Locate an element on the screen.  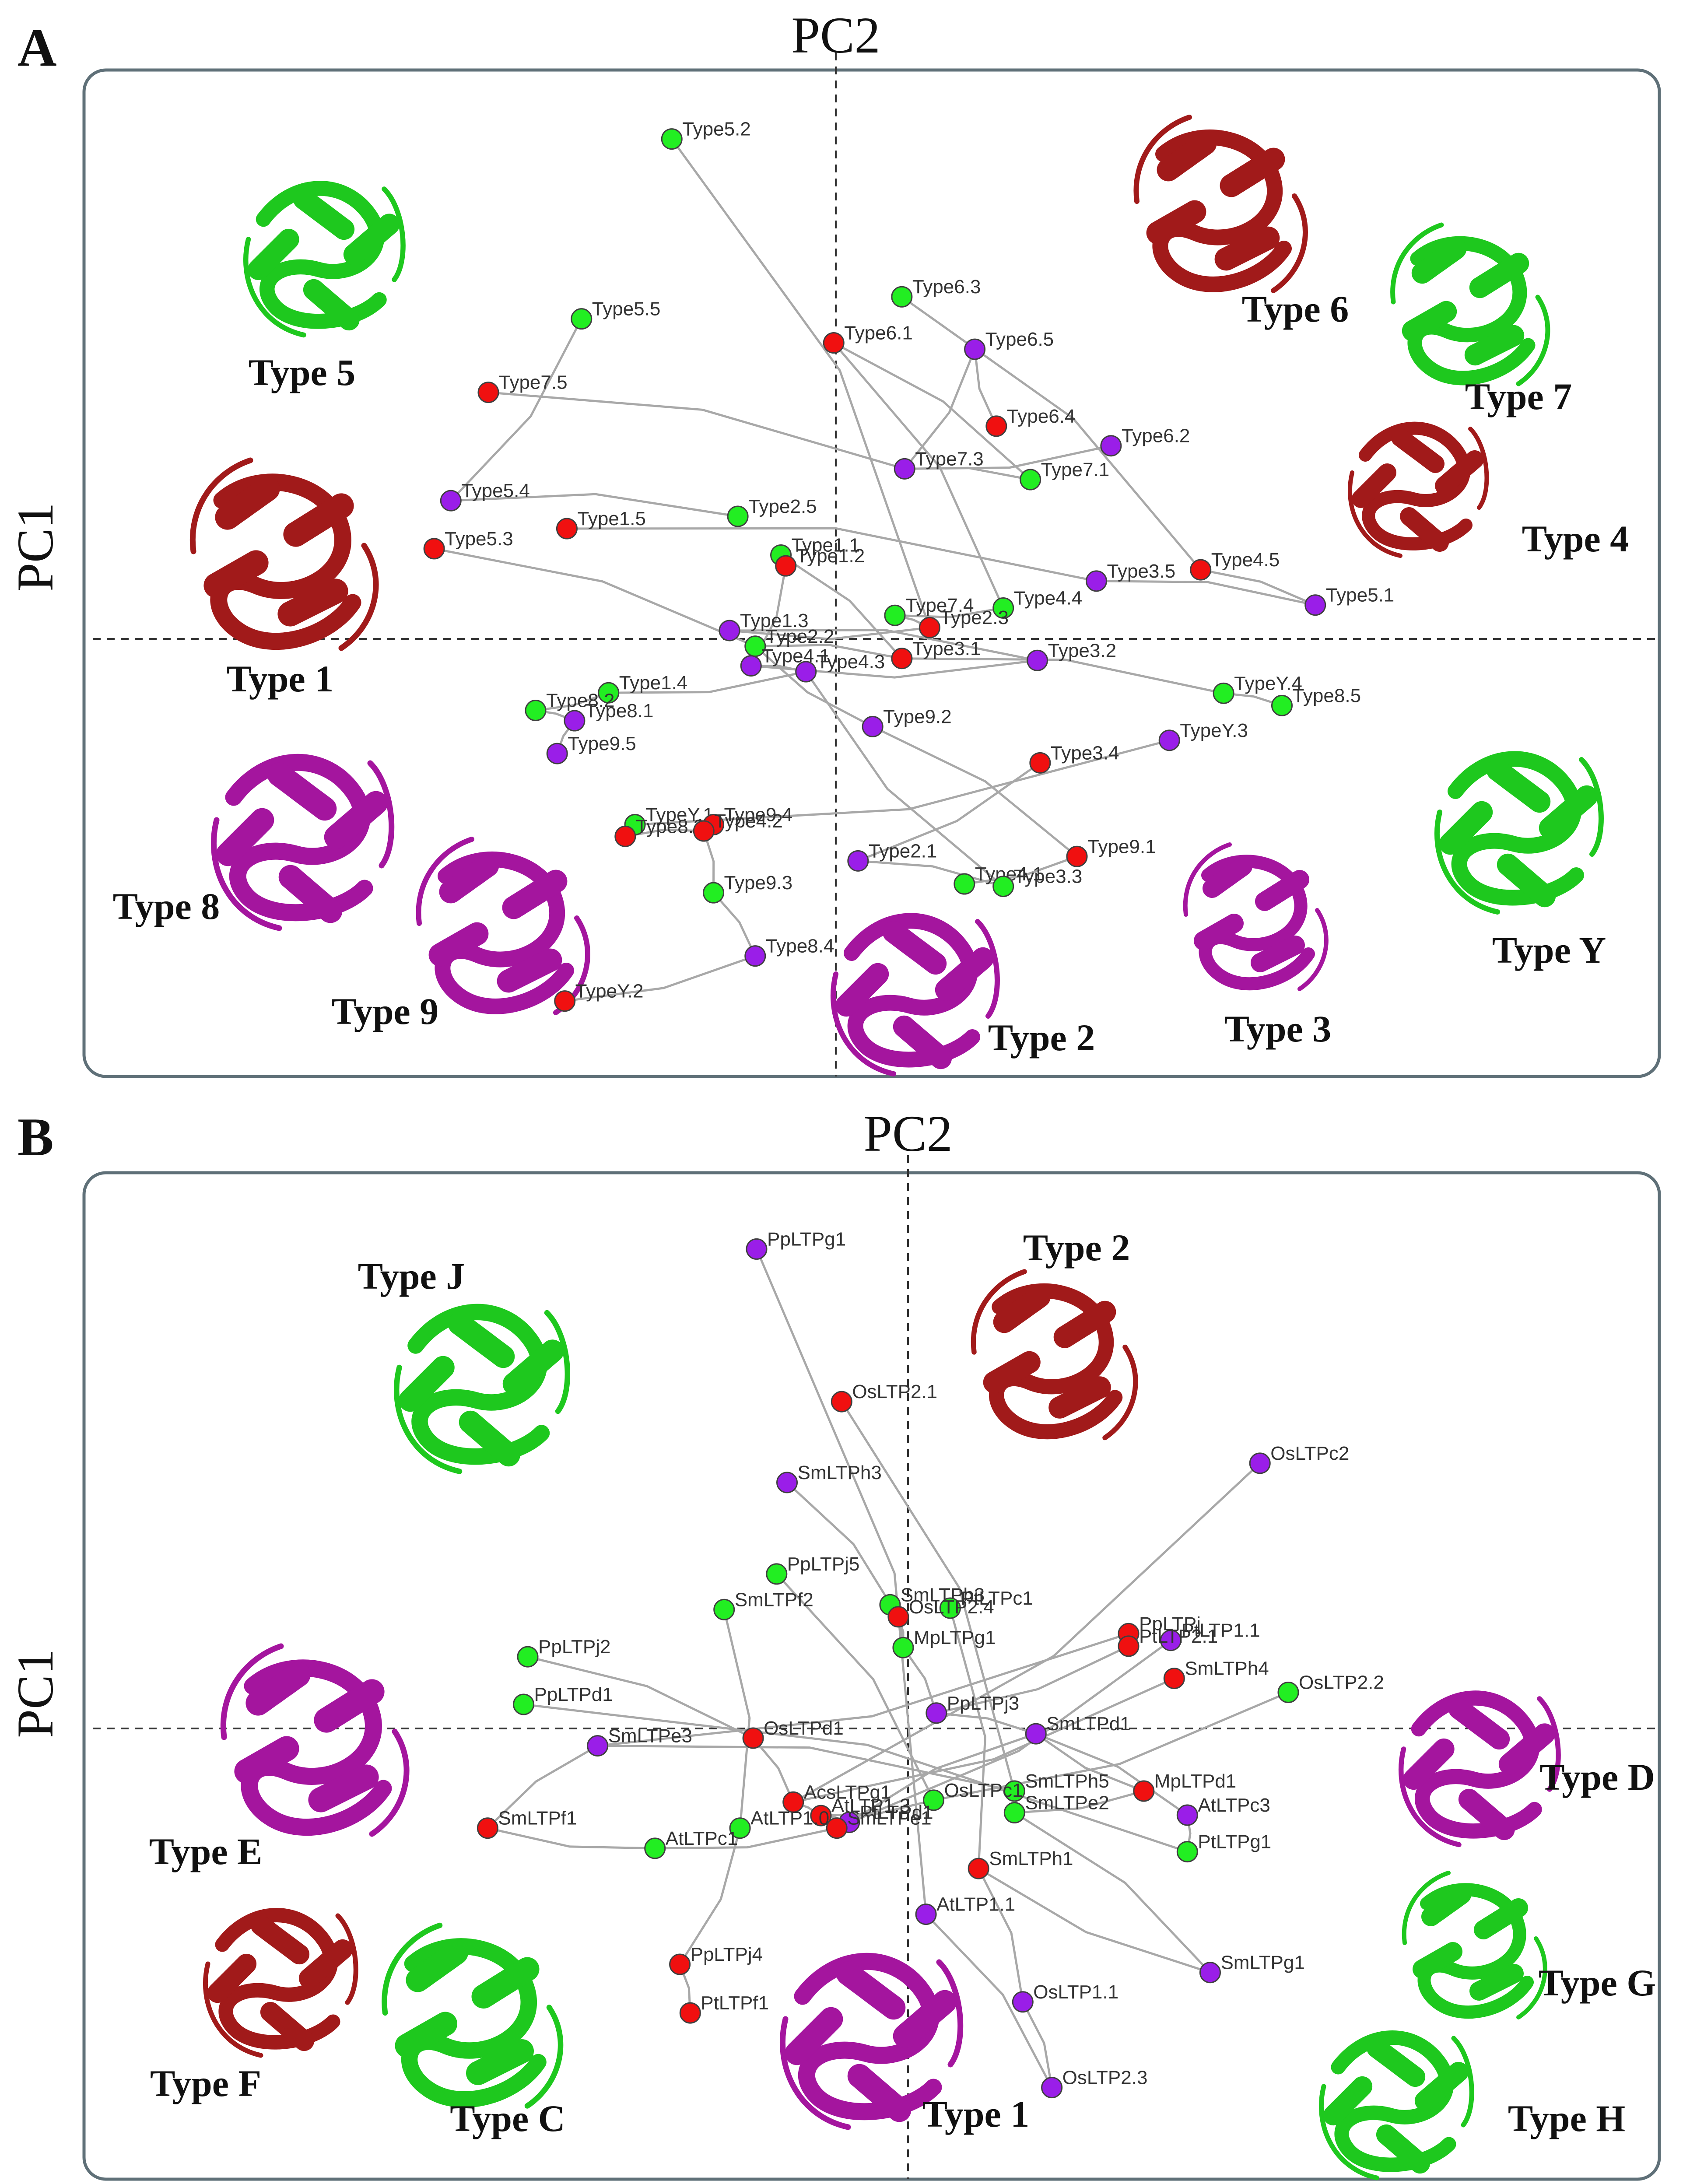
point-label: Type9.1 is located at coordinates (1122, 846).